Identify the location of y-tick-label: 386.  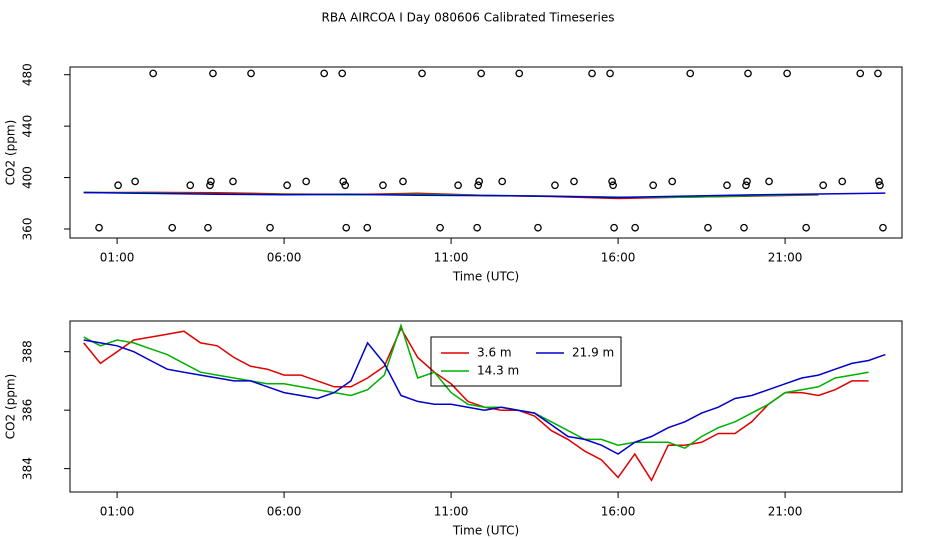
(28, 410).